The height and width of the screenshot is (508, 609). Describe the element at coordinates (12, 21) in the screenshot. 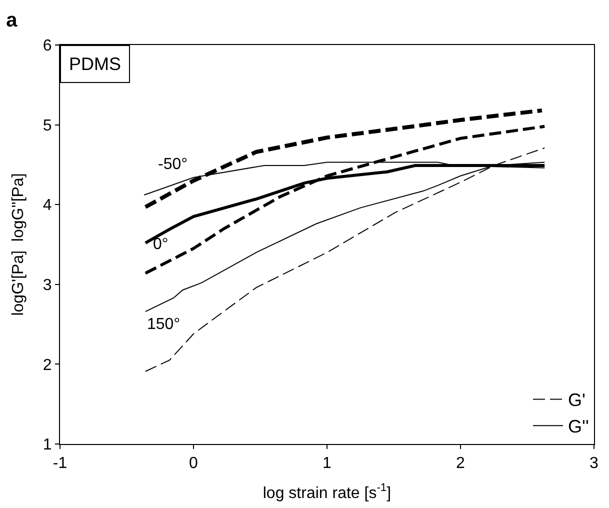

I see `chart-title: a` at that location.